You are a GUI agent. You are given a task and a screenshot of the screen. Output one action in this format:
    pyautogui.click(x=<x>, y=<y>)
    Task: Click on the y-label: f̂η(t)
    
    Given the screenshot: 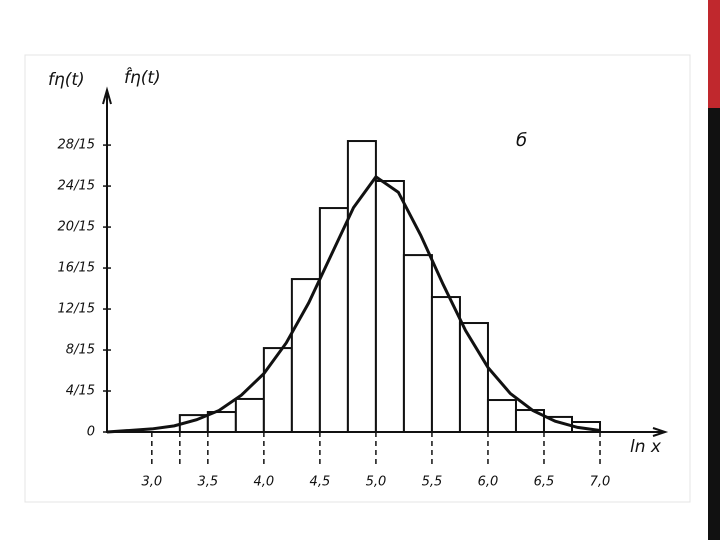 What is the action you would take?
    pyautogui.click(x=142, y=77)
    